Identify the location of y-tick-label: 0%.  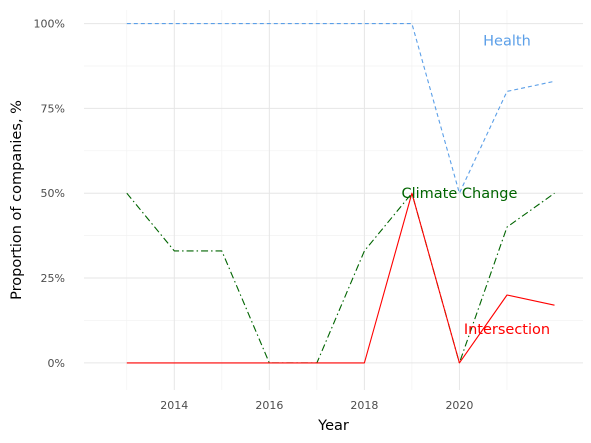
(56, 363).